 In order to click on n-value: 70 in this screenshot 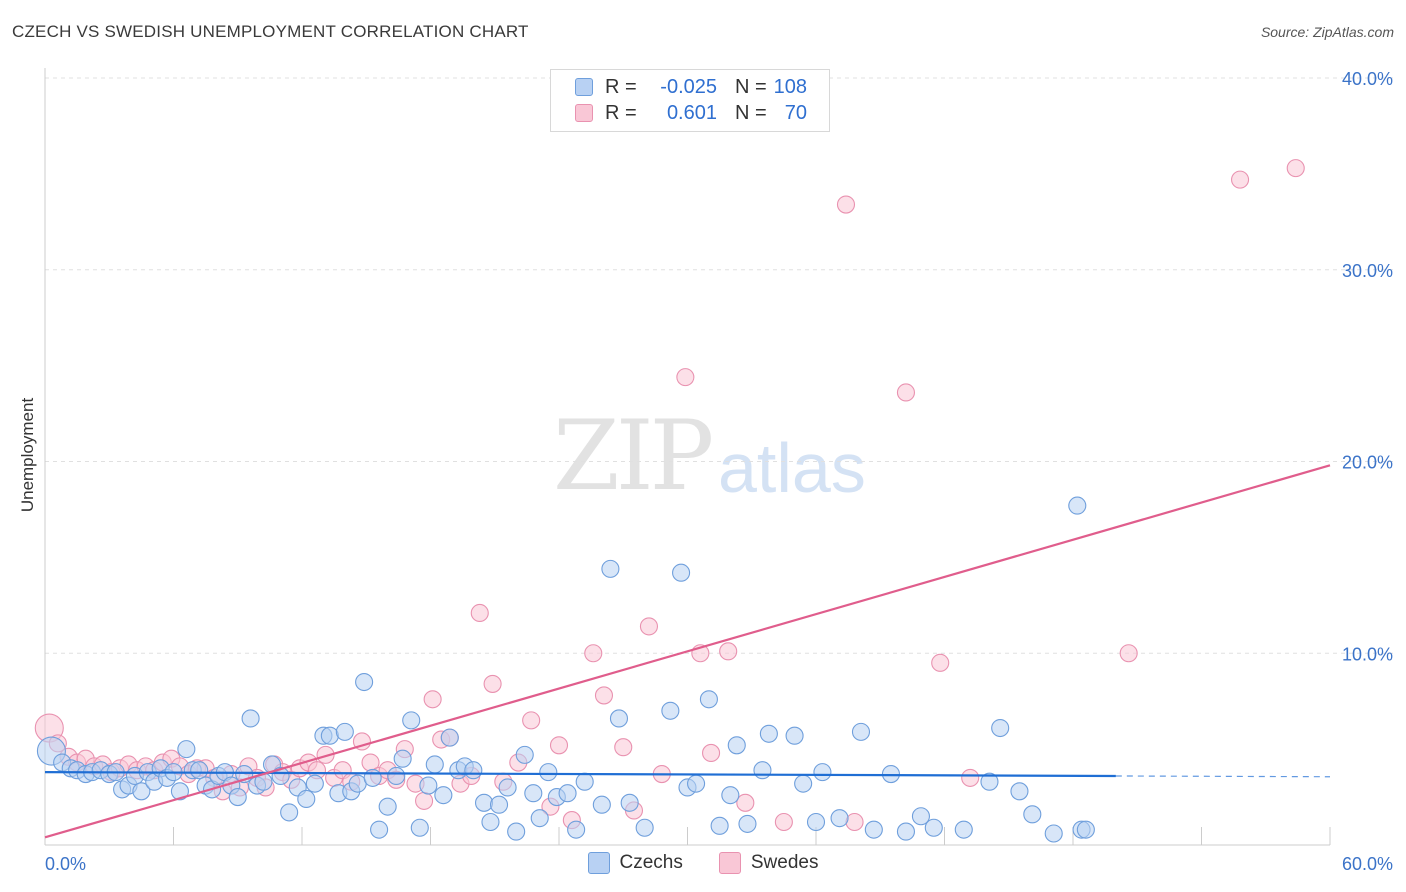, I will do `click(795, 112)`.